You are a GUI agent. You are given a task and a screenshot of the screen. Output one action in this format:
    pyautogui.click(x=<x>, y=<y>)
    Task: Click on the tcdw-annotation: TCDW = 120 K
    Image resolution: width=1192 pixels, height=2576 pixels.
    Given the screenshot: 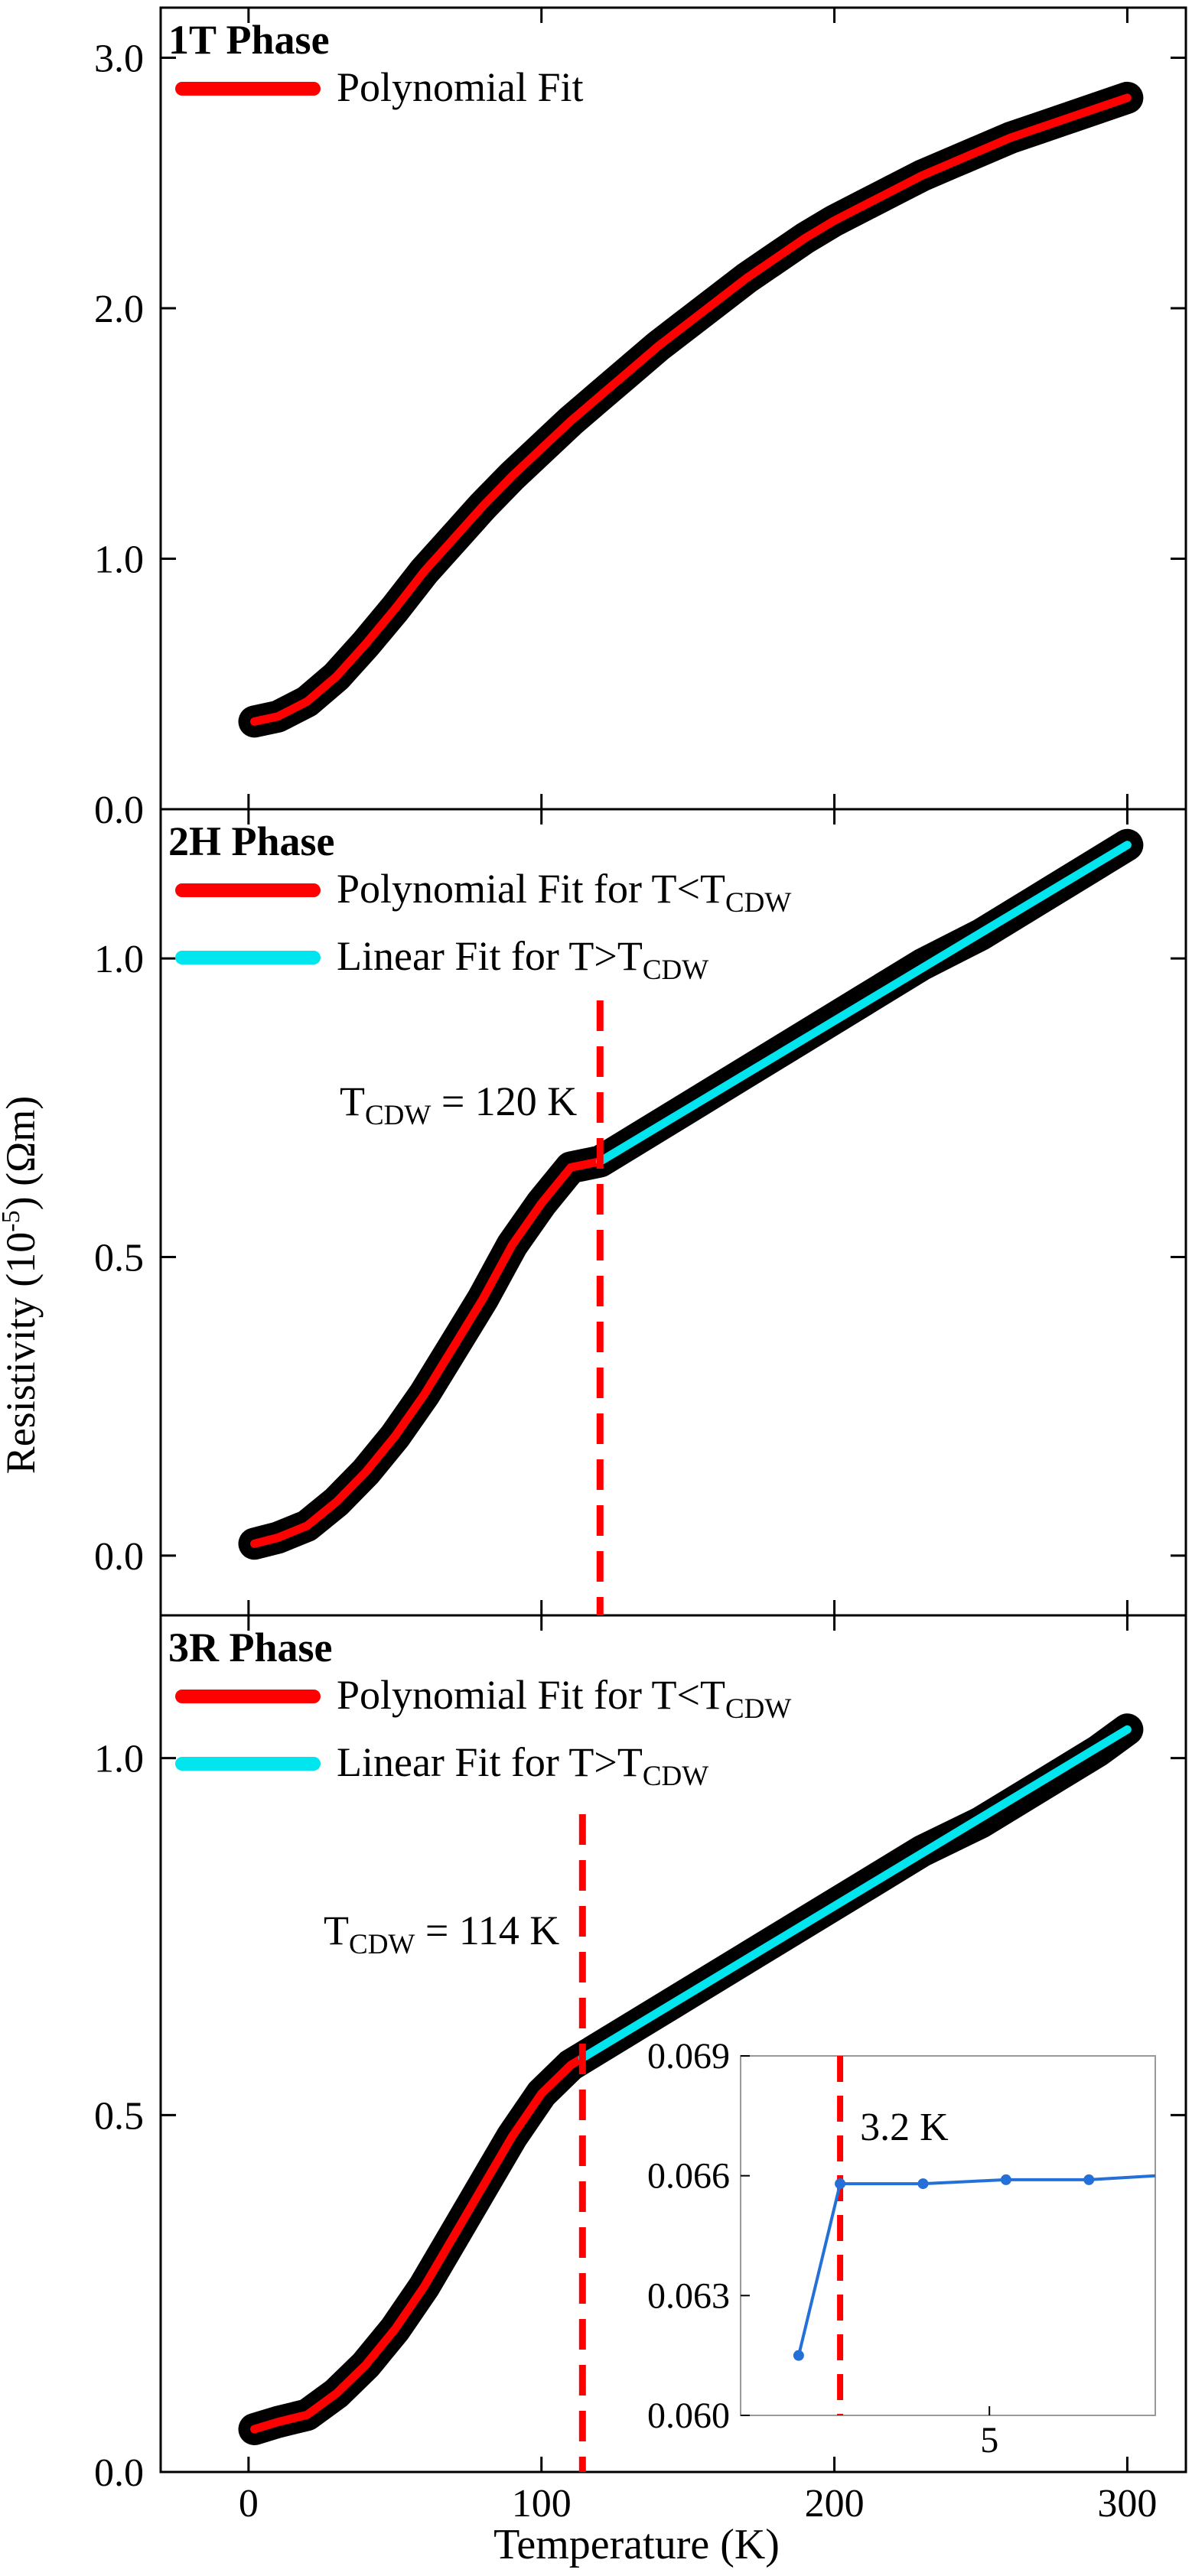 What is the action you would take?
    pyautogui.click(x=458, y=1104)
    